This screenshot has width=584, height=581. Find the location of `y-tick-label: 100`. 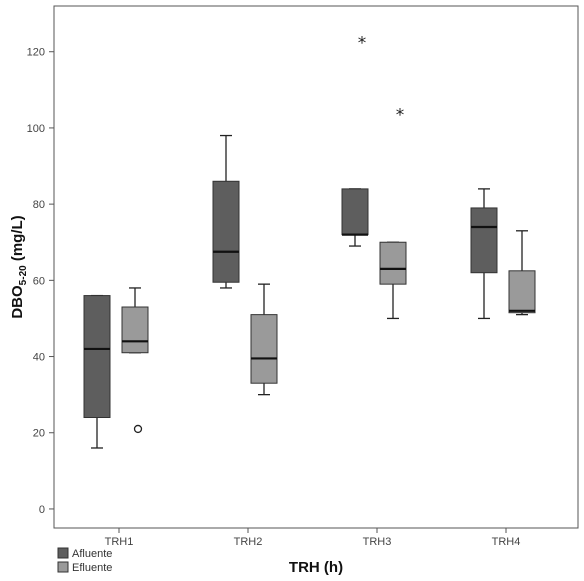

y-tick-label: 100 is located at coordinates (36, 129).